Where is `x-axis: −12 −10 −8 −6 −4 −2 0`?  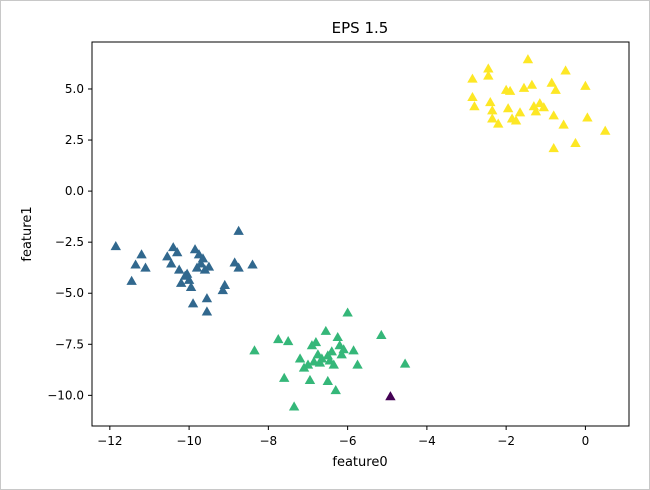
x-axis: −12 −10 −8 −6 −4 −2 0 is located at coordinates (343, 437).